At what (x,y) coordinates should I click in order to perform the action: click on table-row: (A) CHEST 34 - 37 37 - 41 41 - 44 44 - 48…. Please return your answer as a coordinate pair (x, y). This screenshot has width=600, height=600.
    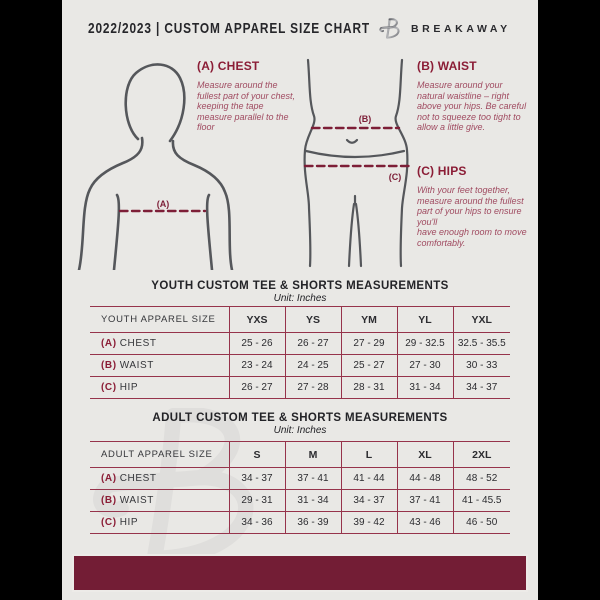
    Looking at the image, I should click on (300, 478).